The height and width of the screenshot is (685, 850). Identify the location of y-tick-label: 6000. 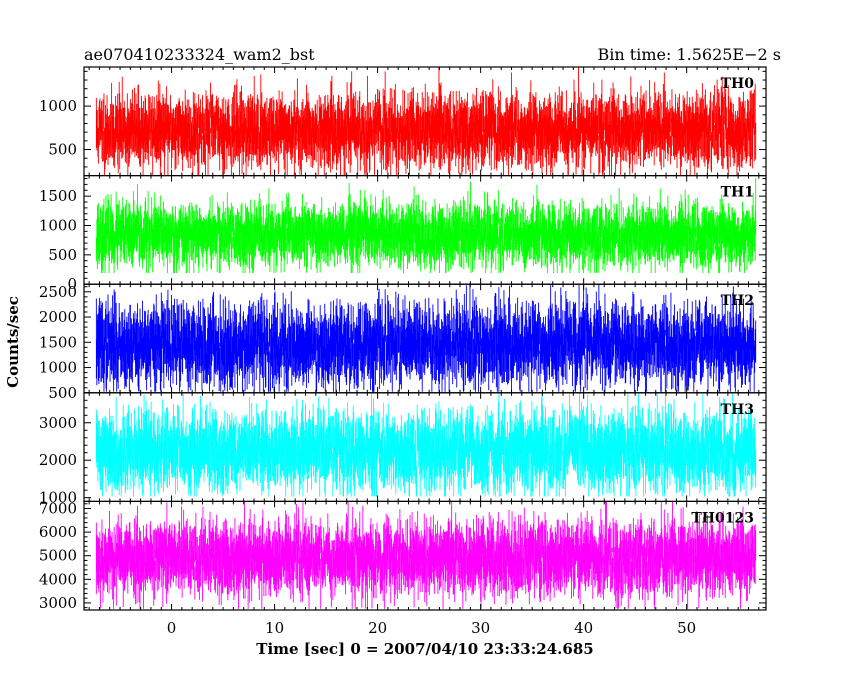
(58, 532).